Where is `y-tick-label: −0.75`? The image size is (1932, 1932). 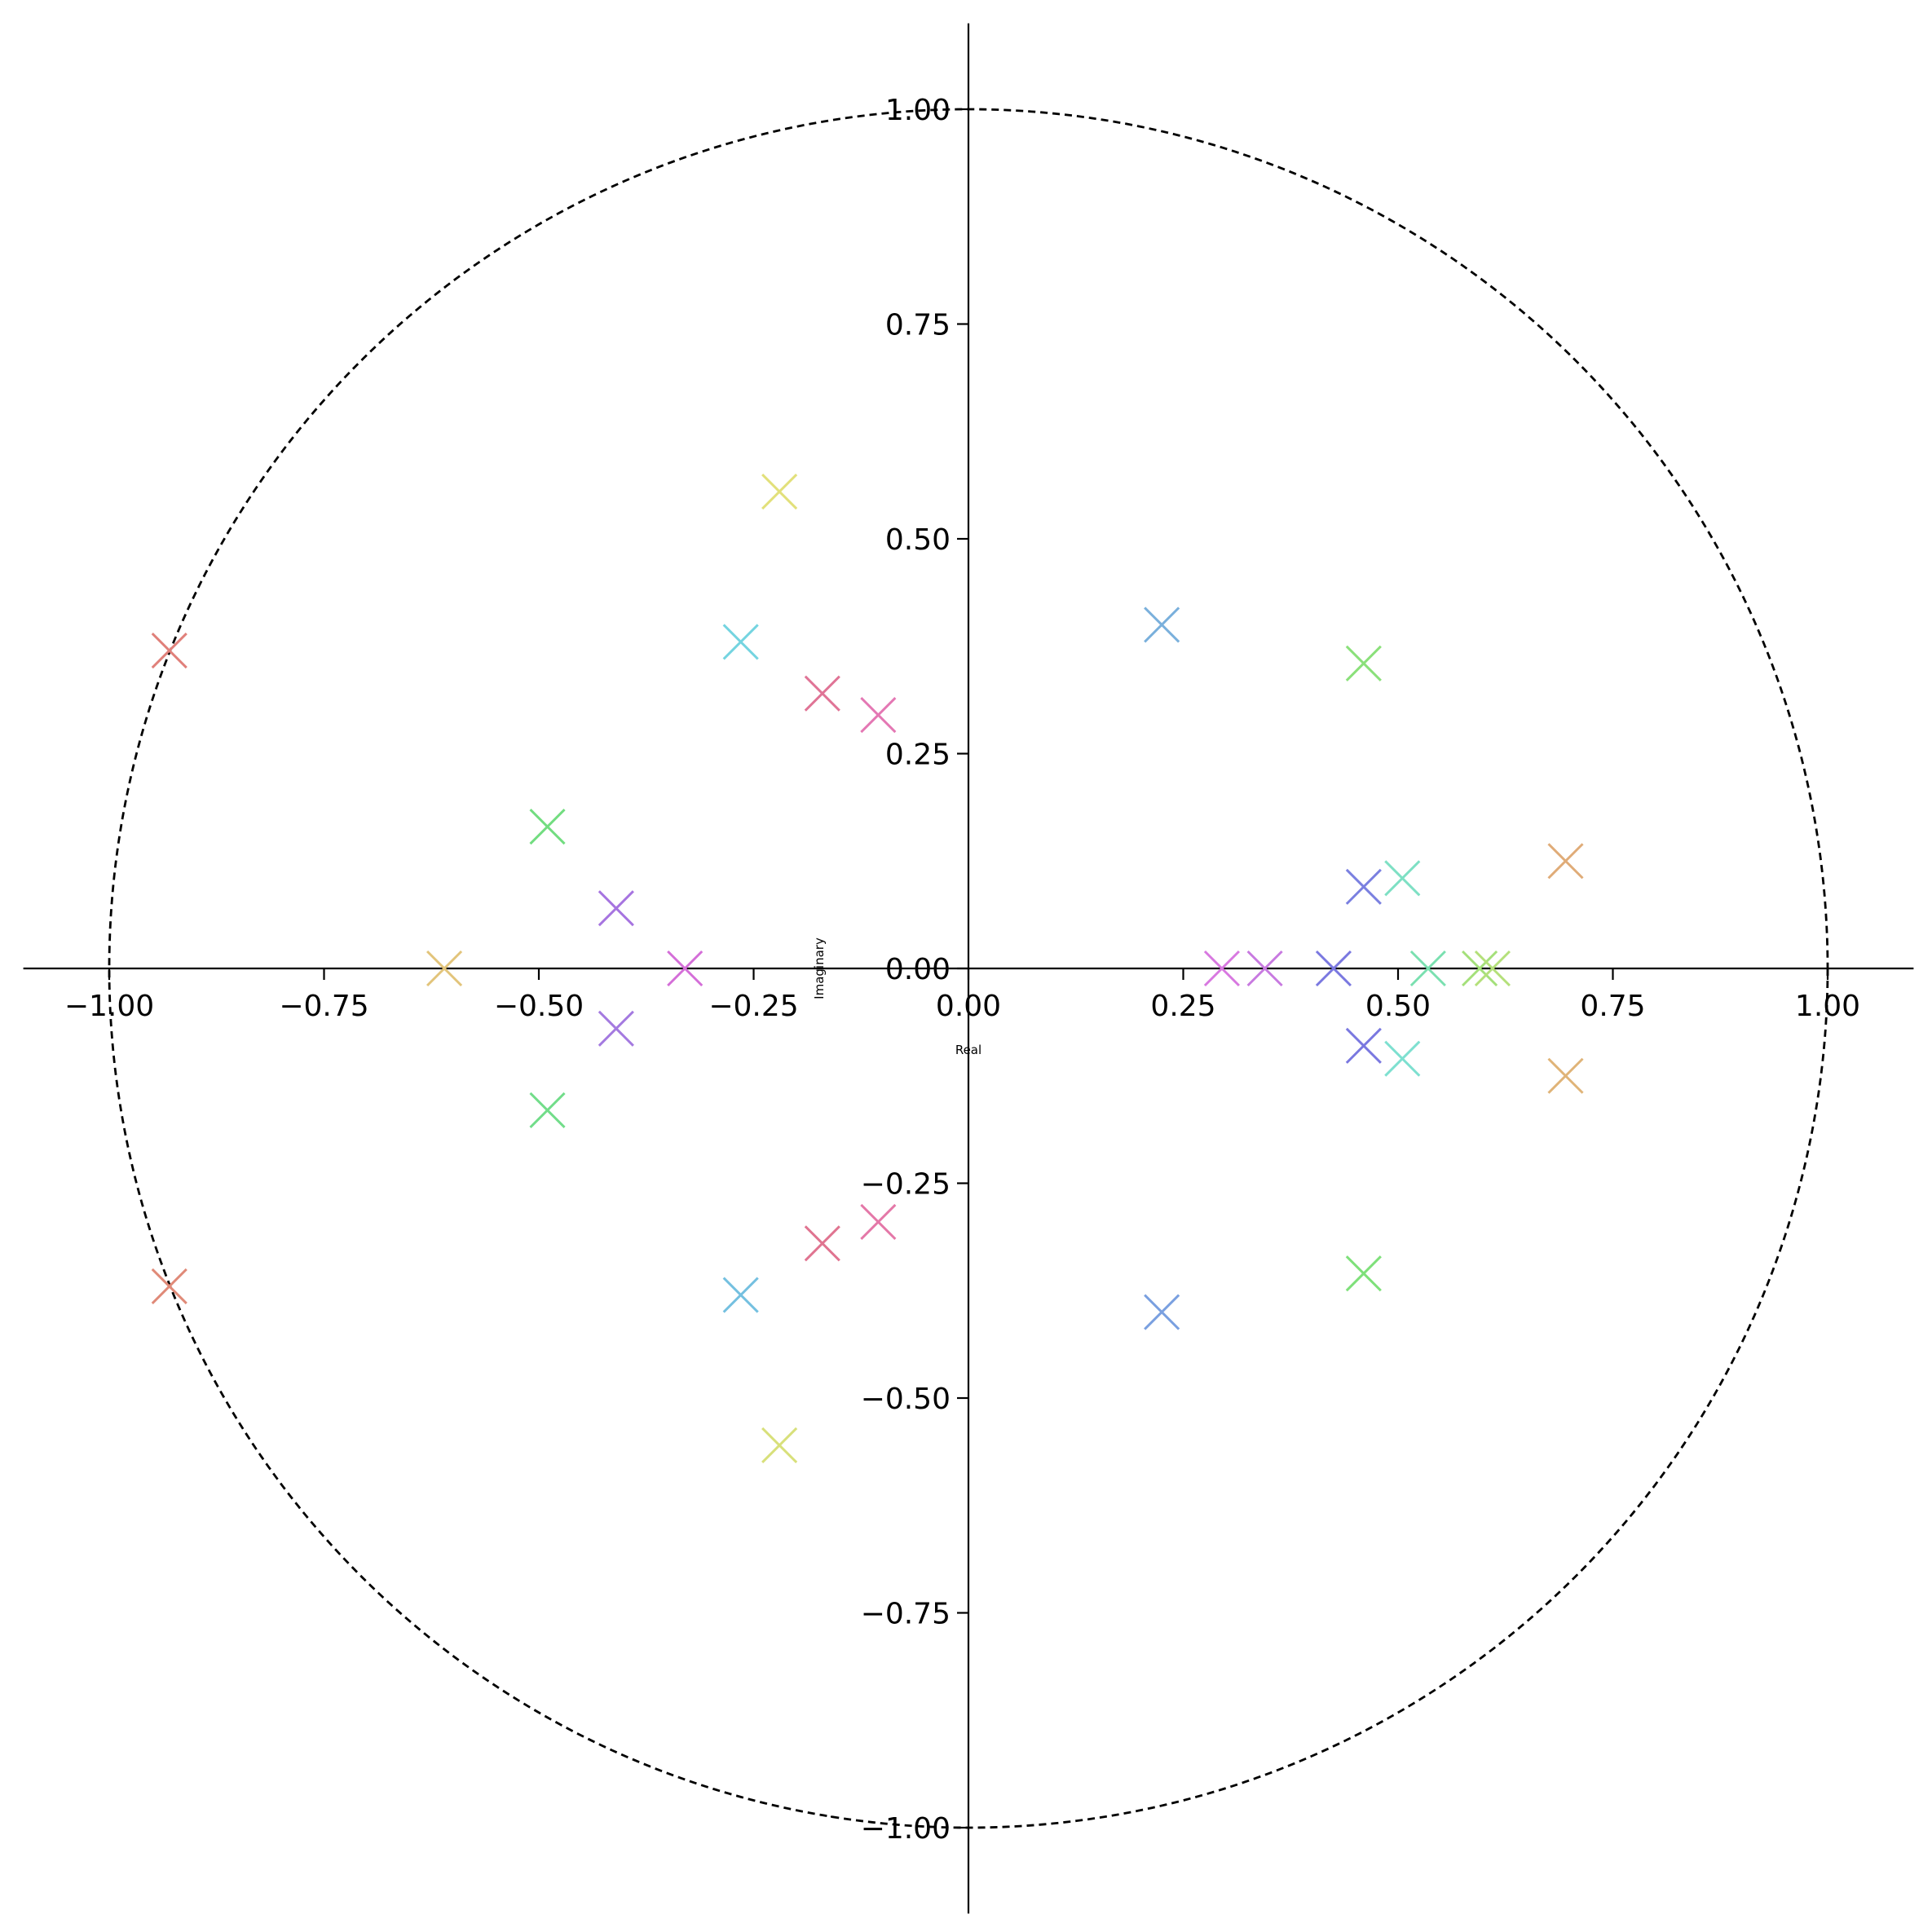 y-tick-label: −0.75 is located at coordinates (906, 1614).